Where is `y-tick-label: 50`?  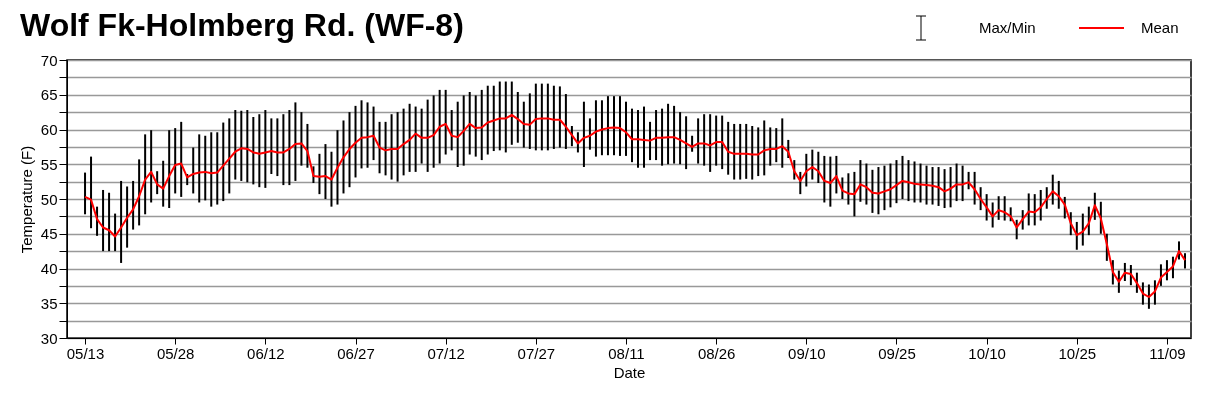
y-tick-label: 50 is located at coordinates (49, 199).